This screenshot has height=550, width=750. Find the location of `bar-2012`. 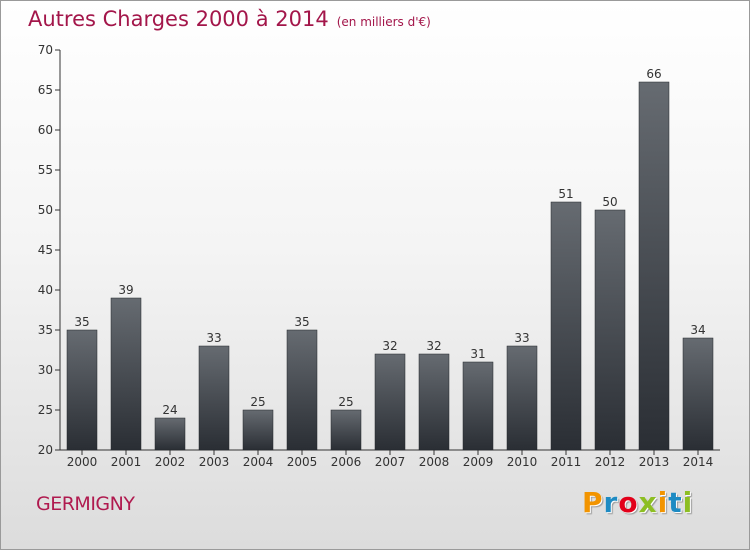

bar-2012 is located at coordinates (610, 330).